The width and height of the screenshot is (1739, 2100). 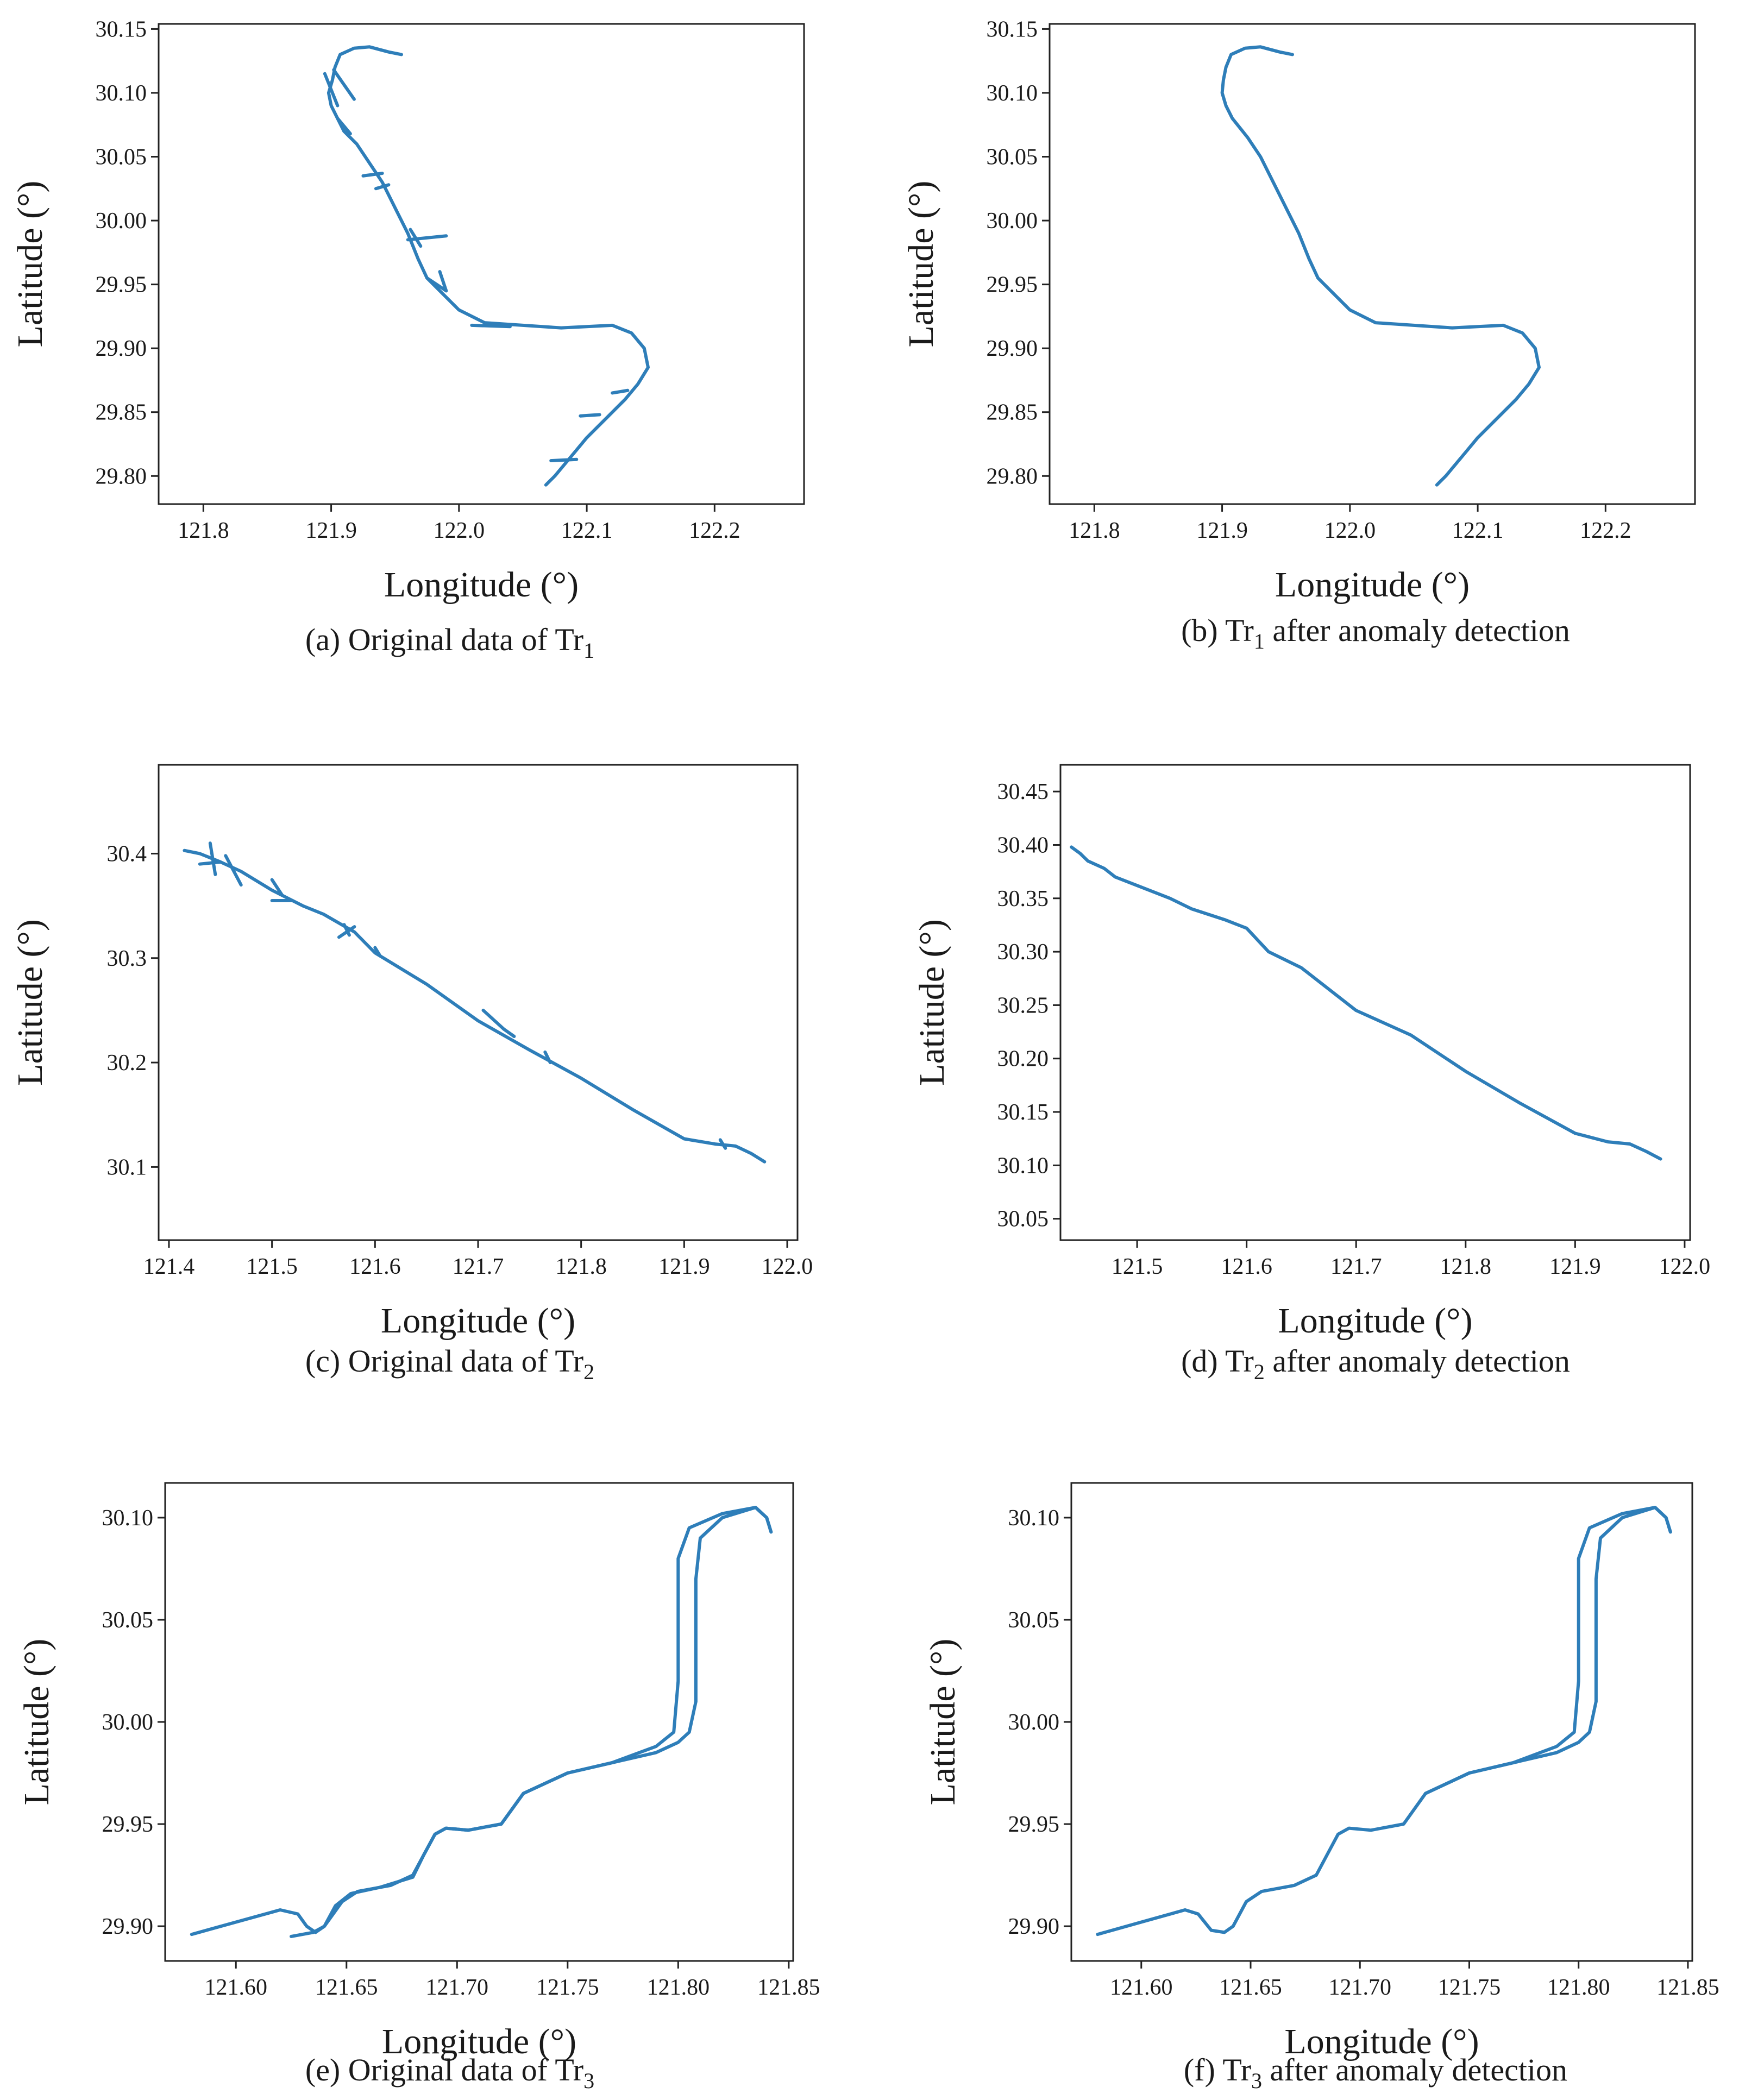 What do you see at coordinates (1259, 641) in the screenshot?
I see `caption-subscript: 1` at bounding box center [1259, 641].